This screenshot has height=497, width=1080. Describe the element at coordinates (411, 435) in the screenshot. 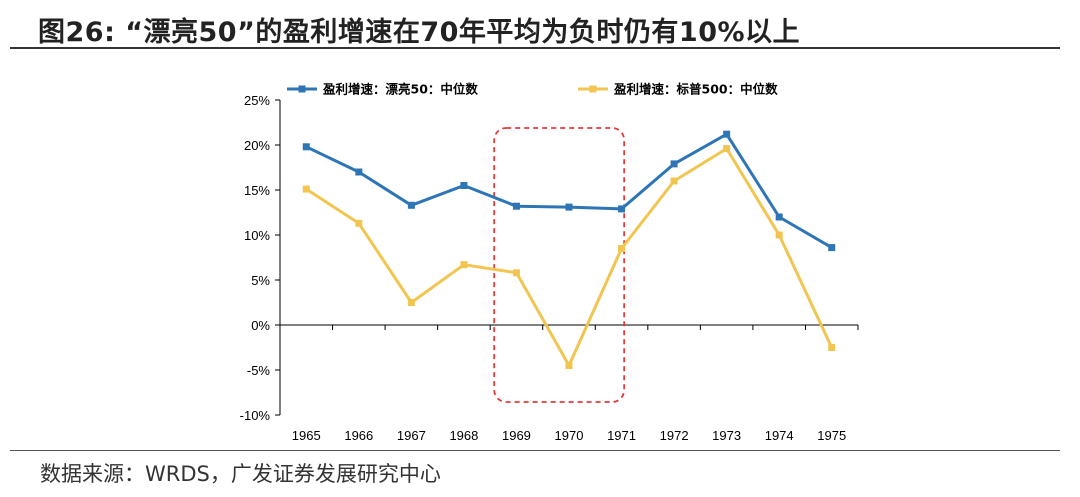

I see `x-tick-label: 1967` at that location.